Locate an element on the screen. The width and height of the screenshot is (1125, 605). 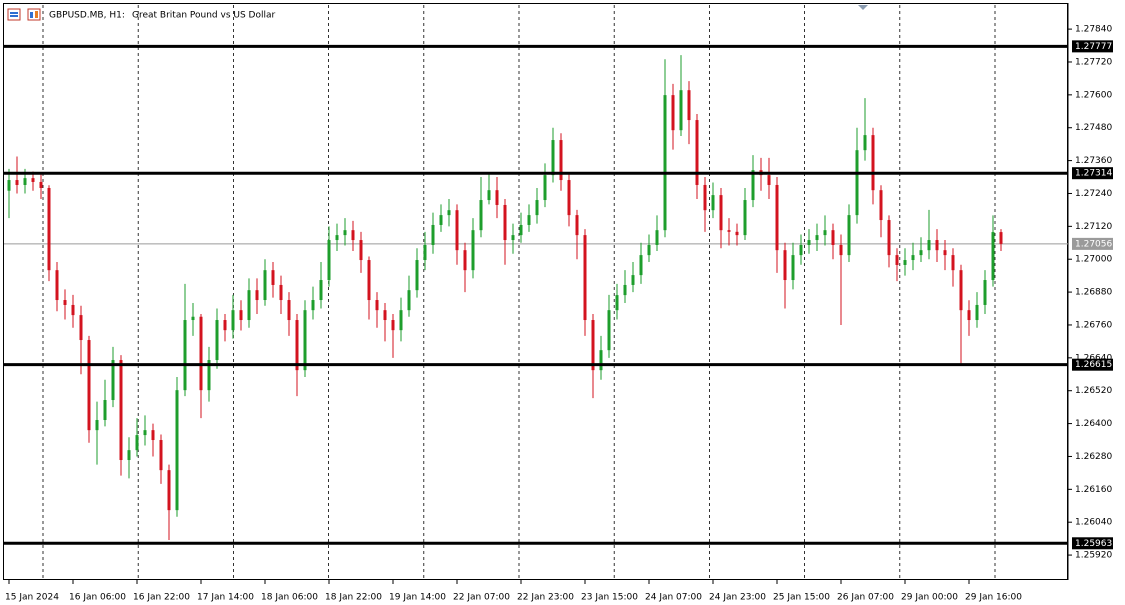
x-tick-label: 23 Jan 15:00 is located at coordinates (609, 598).